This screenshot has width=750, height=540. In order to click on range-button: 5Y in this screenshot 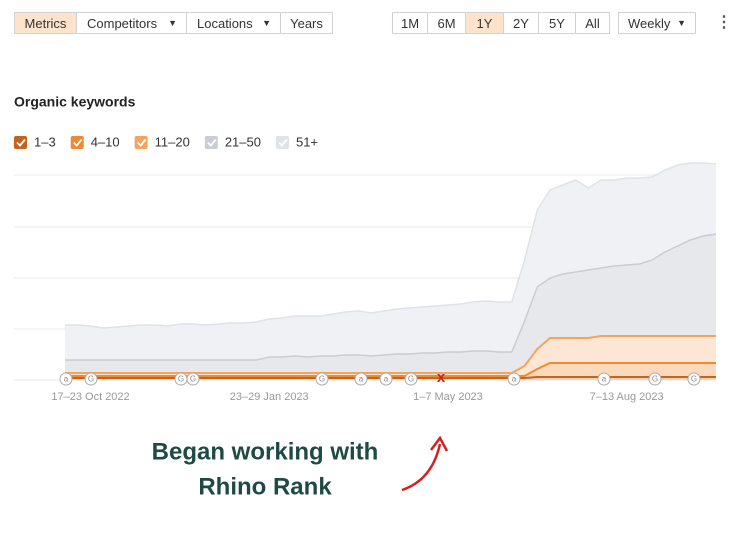, I will do `click(557, 23)`.